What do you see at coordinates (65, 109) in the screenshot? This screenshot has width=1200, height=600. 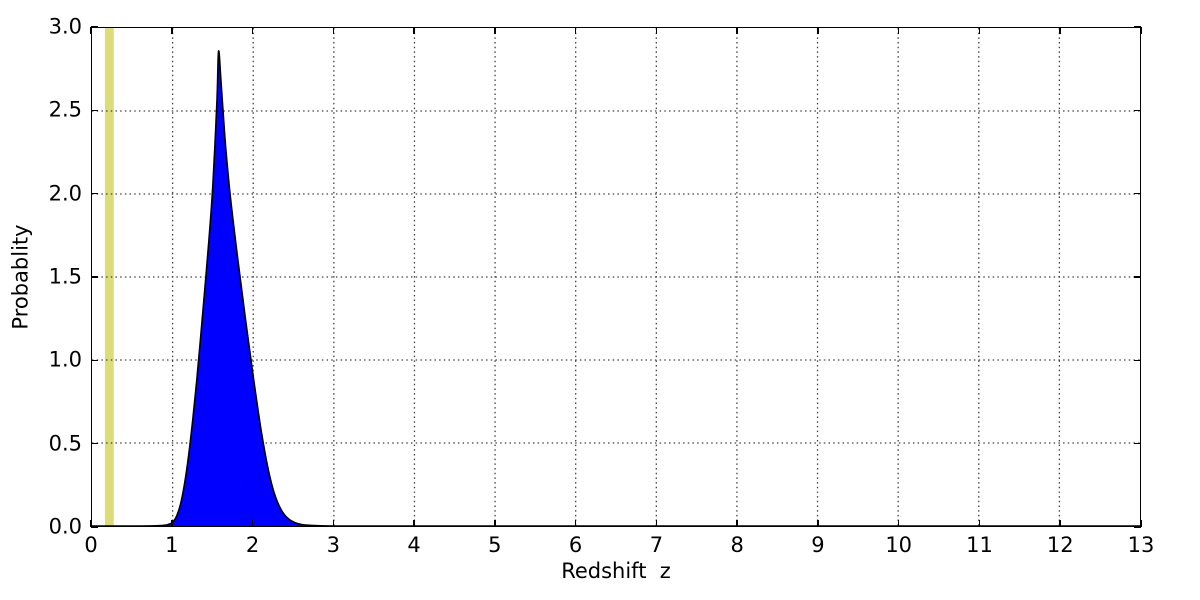 I see `y-tick-label: 2.5` at bounding box center [65, 109].